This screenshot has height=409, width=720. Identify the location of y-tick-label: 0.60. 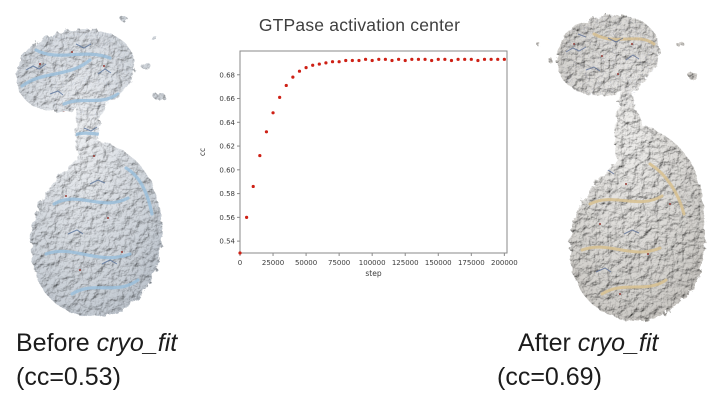
(227, 170).